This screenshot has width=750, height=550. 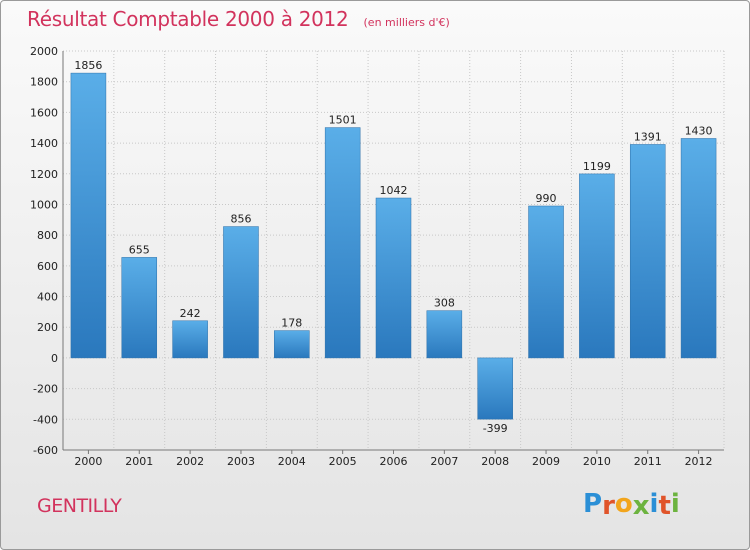 What do you see at coordinates (699, 461) in the screenshot?
I see `x-tick-label: 2012` at bounding box center [699, 461].